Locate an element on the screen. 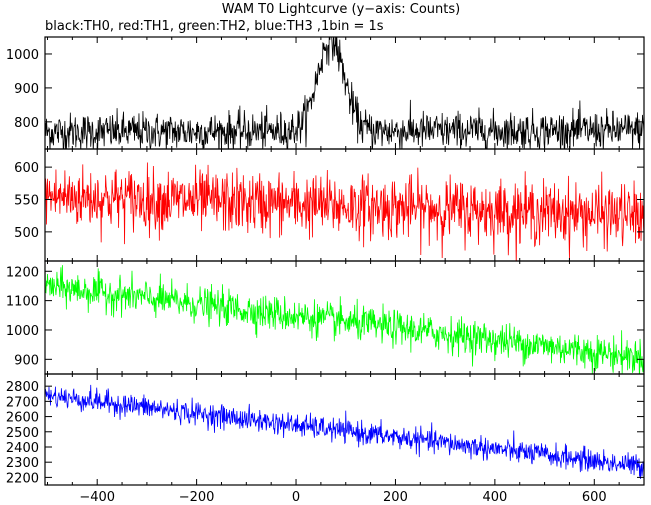 This screenshot has width=651, height=505. y-tick-label: 500 is located at coordinates (26, 233).